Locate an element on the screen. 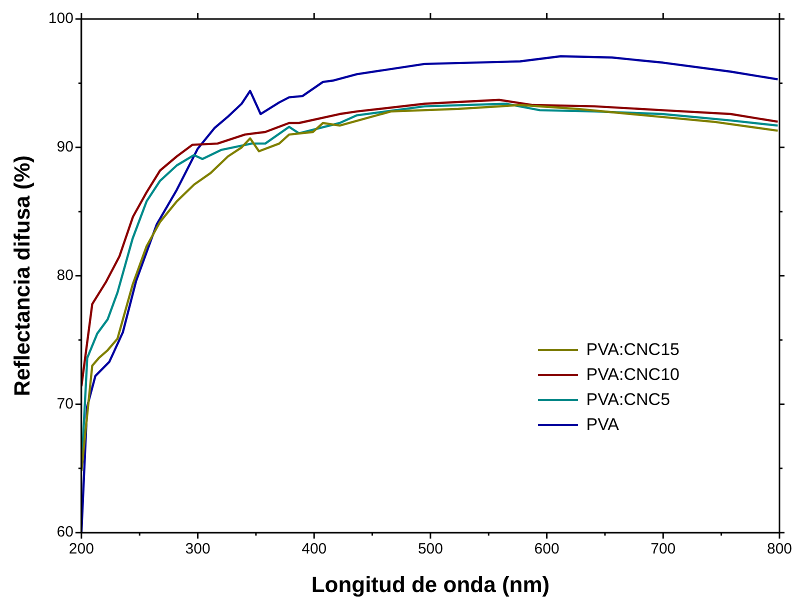 The width and height of the screenshot is (800, 603). x-tick-label: 400 is located at coordinates (314, 549).